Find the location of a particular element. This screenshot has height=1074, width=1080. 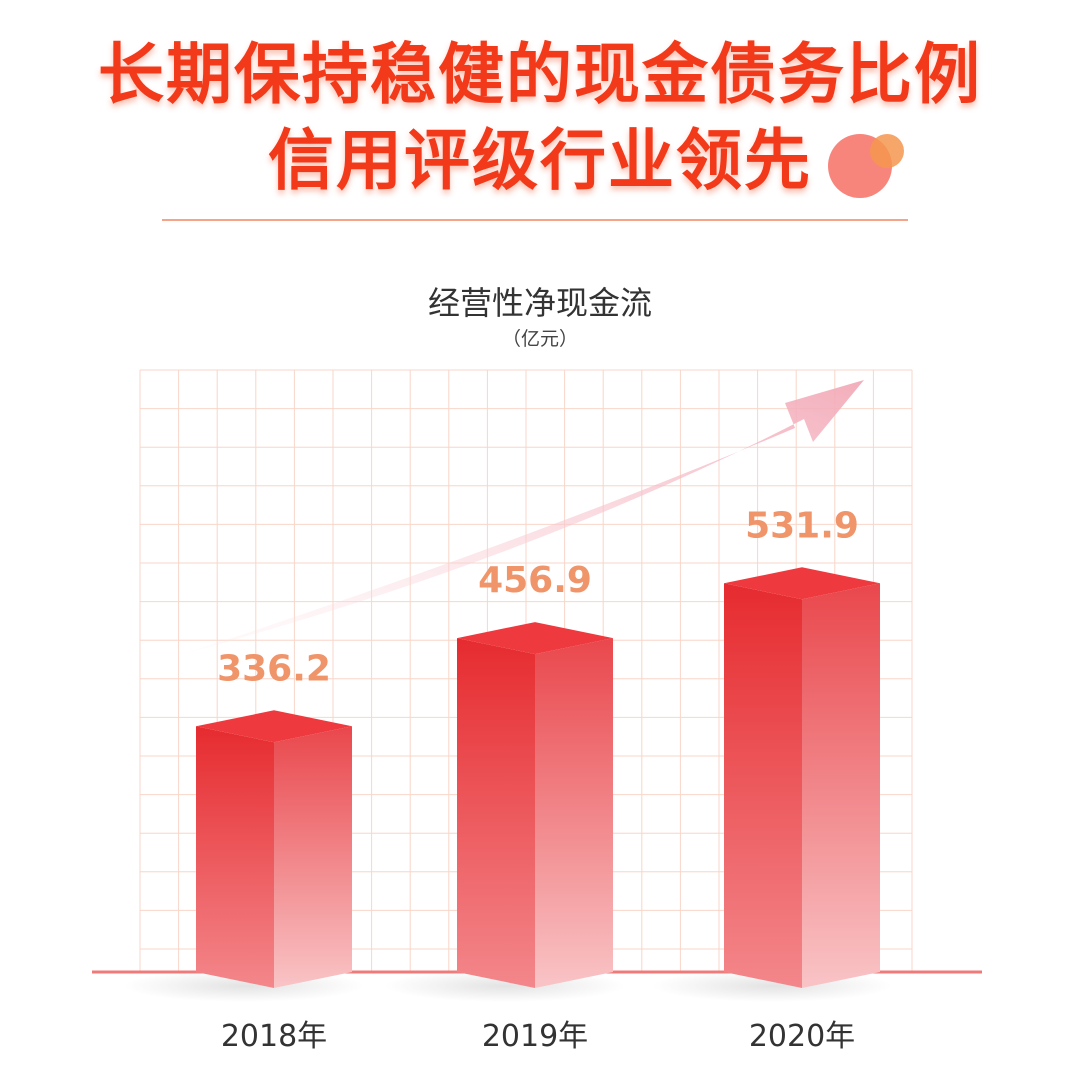

bar-2019年-top-face is located at coordinates (535, 638).